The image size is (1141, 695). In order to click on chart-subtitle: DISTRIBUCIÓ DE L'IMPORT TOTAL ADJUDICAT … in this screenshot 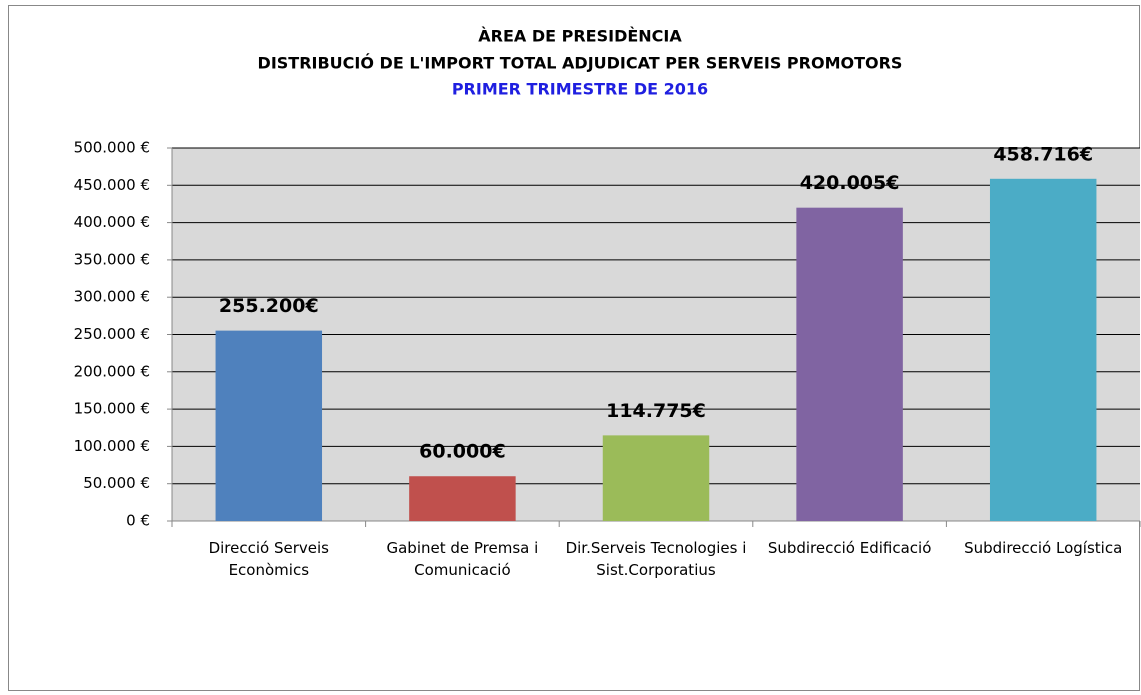, I will do `click(580, 63)`.